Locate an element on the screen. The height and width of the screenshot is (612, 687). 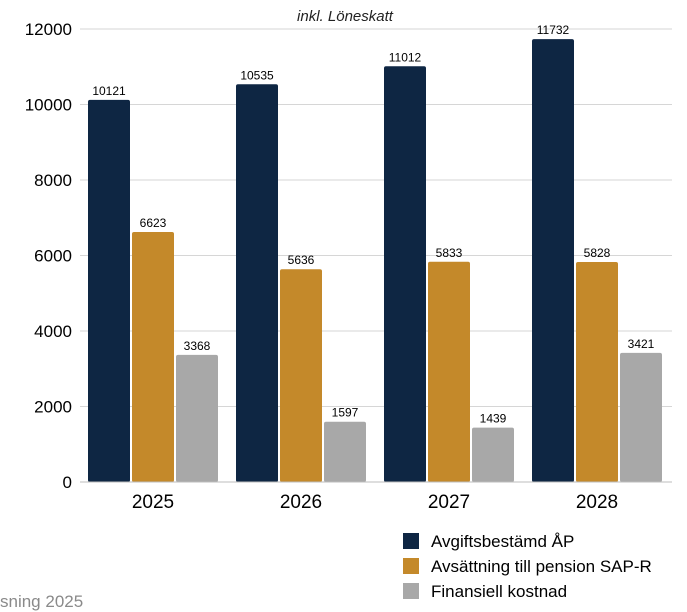
legend-label: Finansiell kostnad is located at coordinates (499, 591).